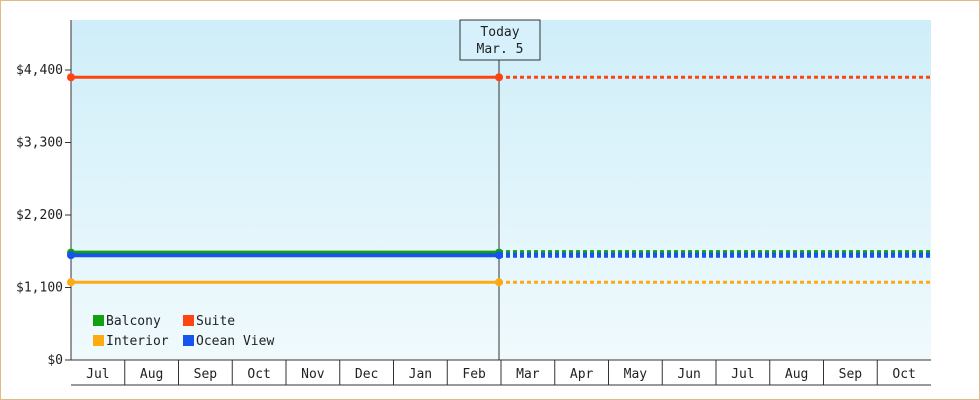 The image size is (980, 400). I want to click on today-box, so click(500, 40).